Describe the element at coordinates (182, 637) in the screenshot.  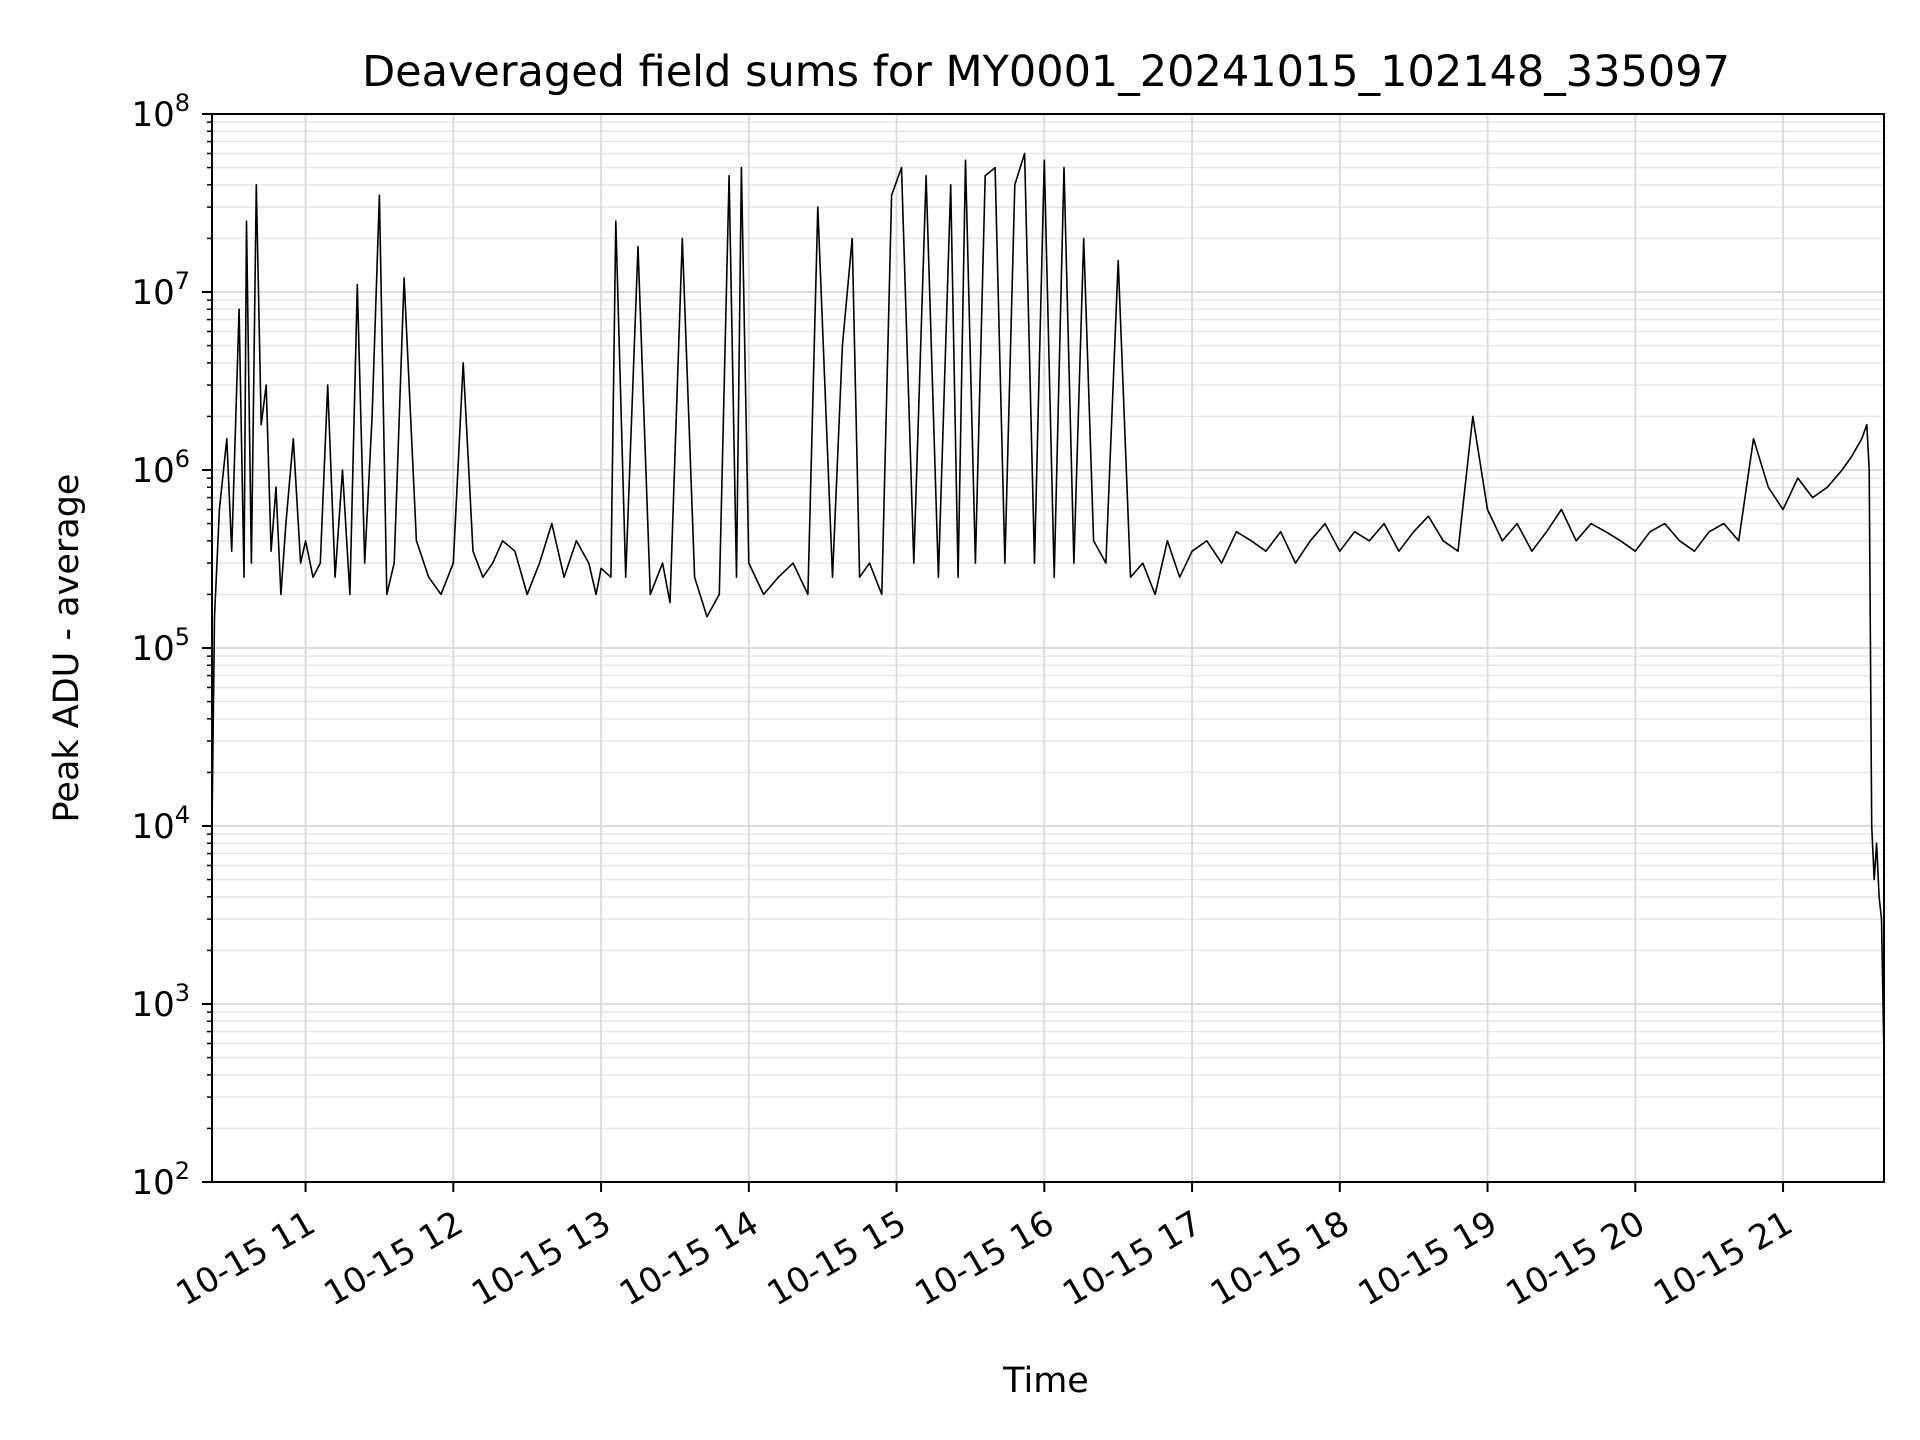
I see `y-tick-label-exponent: 5` at that location.